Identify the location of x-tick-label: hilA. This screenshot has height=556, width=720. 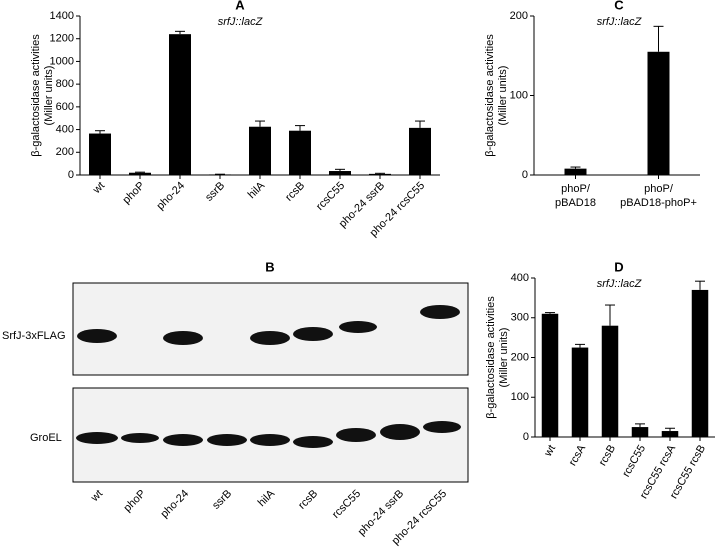
(257, 190).